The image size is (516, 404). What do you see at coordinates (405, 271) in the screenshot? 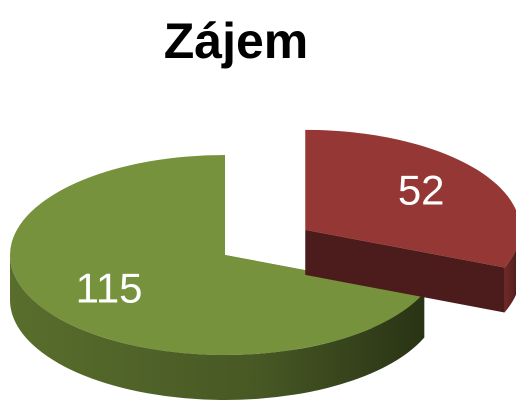
I see `slice-wall` at bounding box center [405, 271].